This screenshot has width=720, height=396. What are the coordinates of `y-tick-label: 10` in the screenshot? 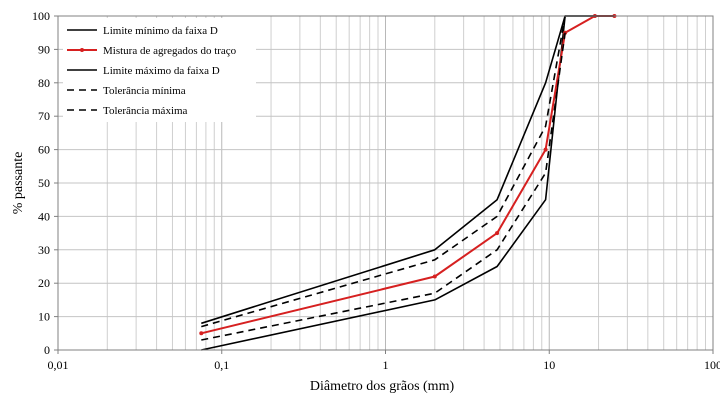 It's located at (44, 317).